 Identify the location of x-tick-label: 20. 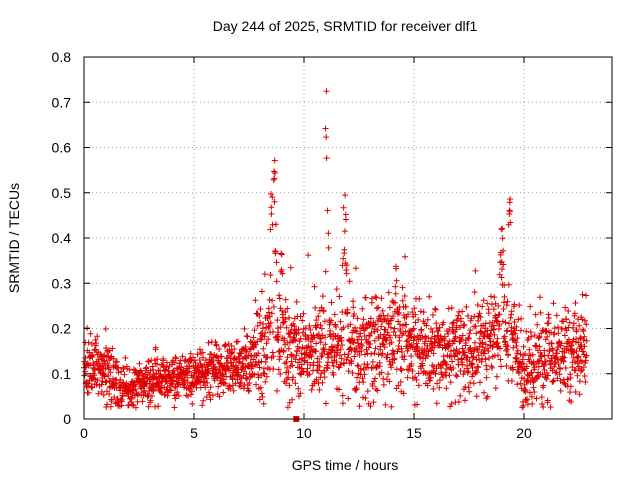
(524, 433).